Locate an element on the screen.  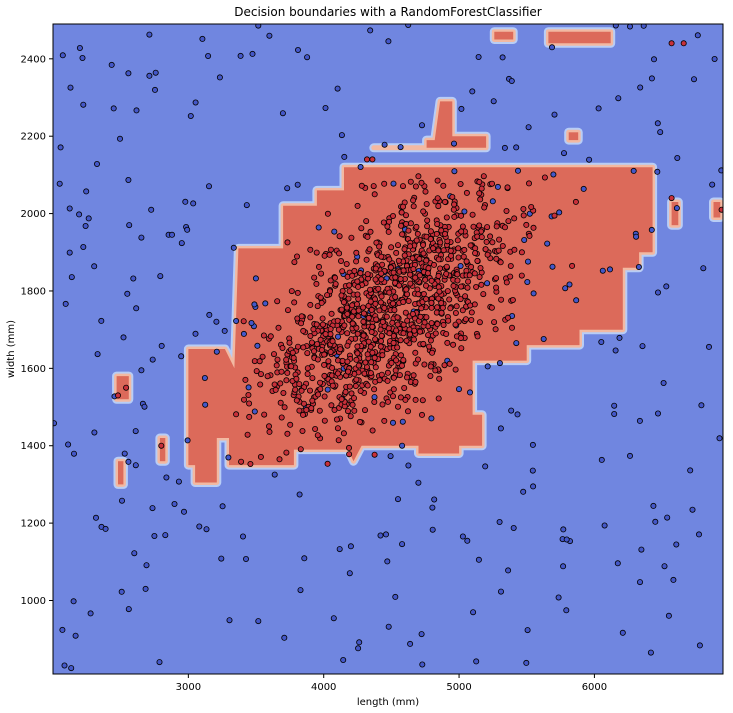
decision-region is located at coordinates (162, 450).